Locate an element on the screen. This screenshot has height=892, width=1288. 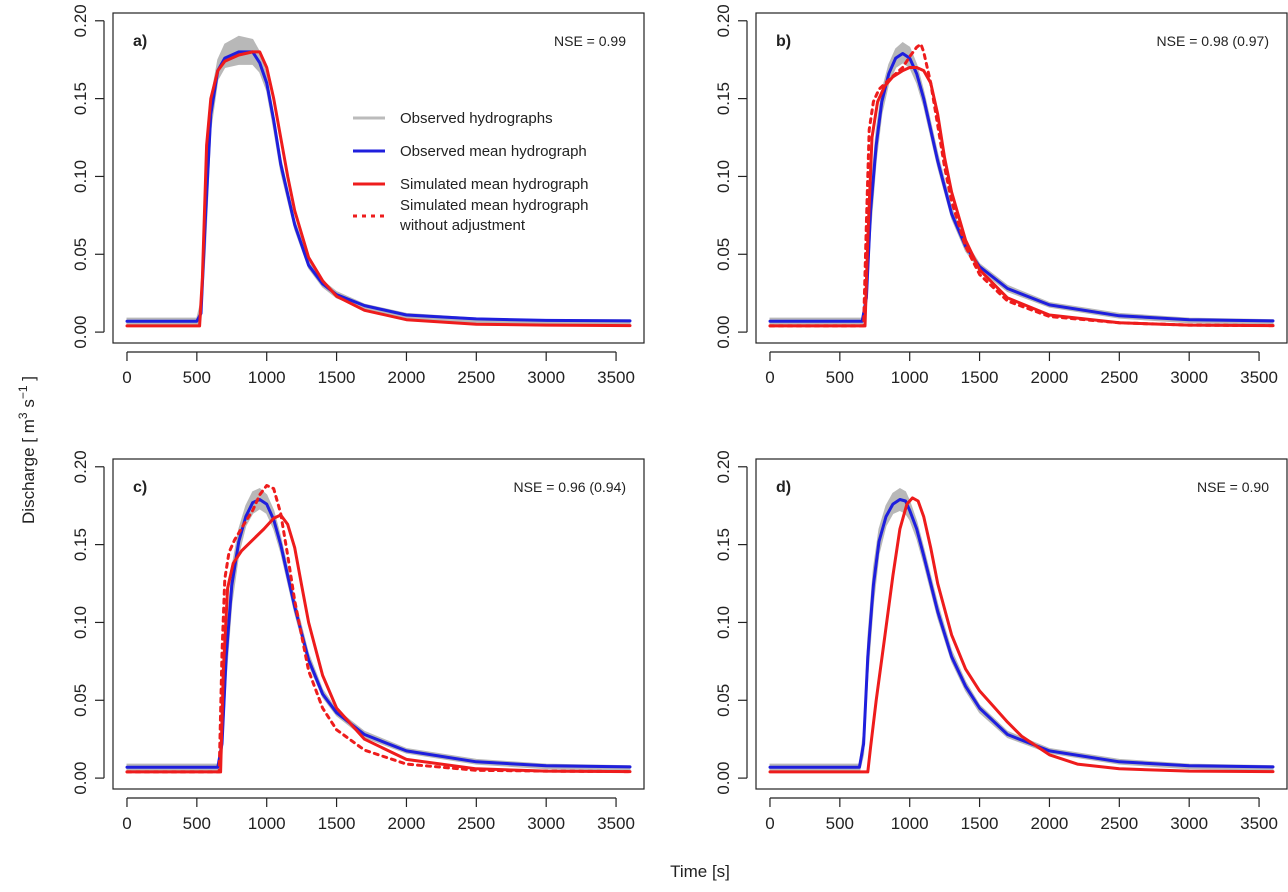
panel-label: b) is located at coordinates (783, 41).